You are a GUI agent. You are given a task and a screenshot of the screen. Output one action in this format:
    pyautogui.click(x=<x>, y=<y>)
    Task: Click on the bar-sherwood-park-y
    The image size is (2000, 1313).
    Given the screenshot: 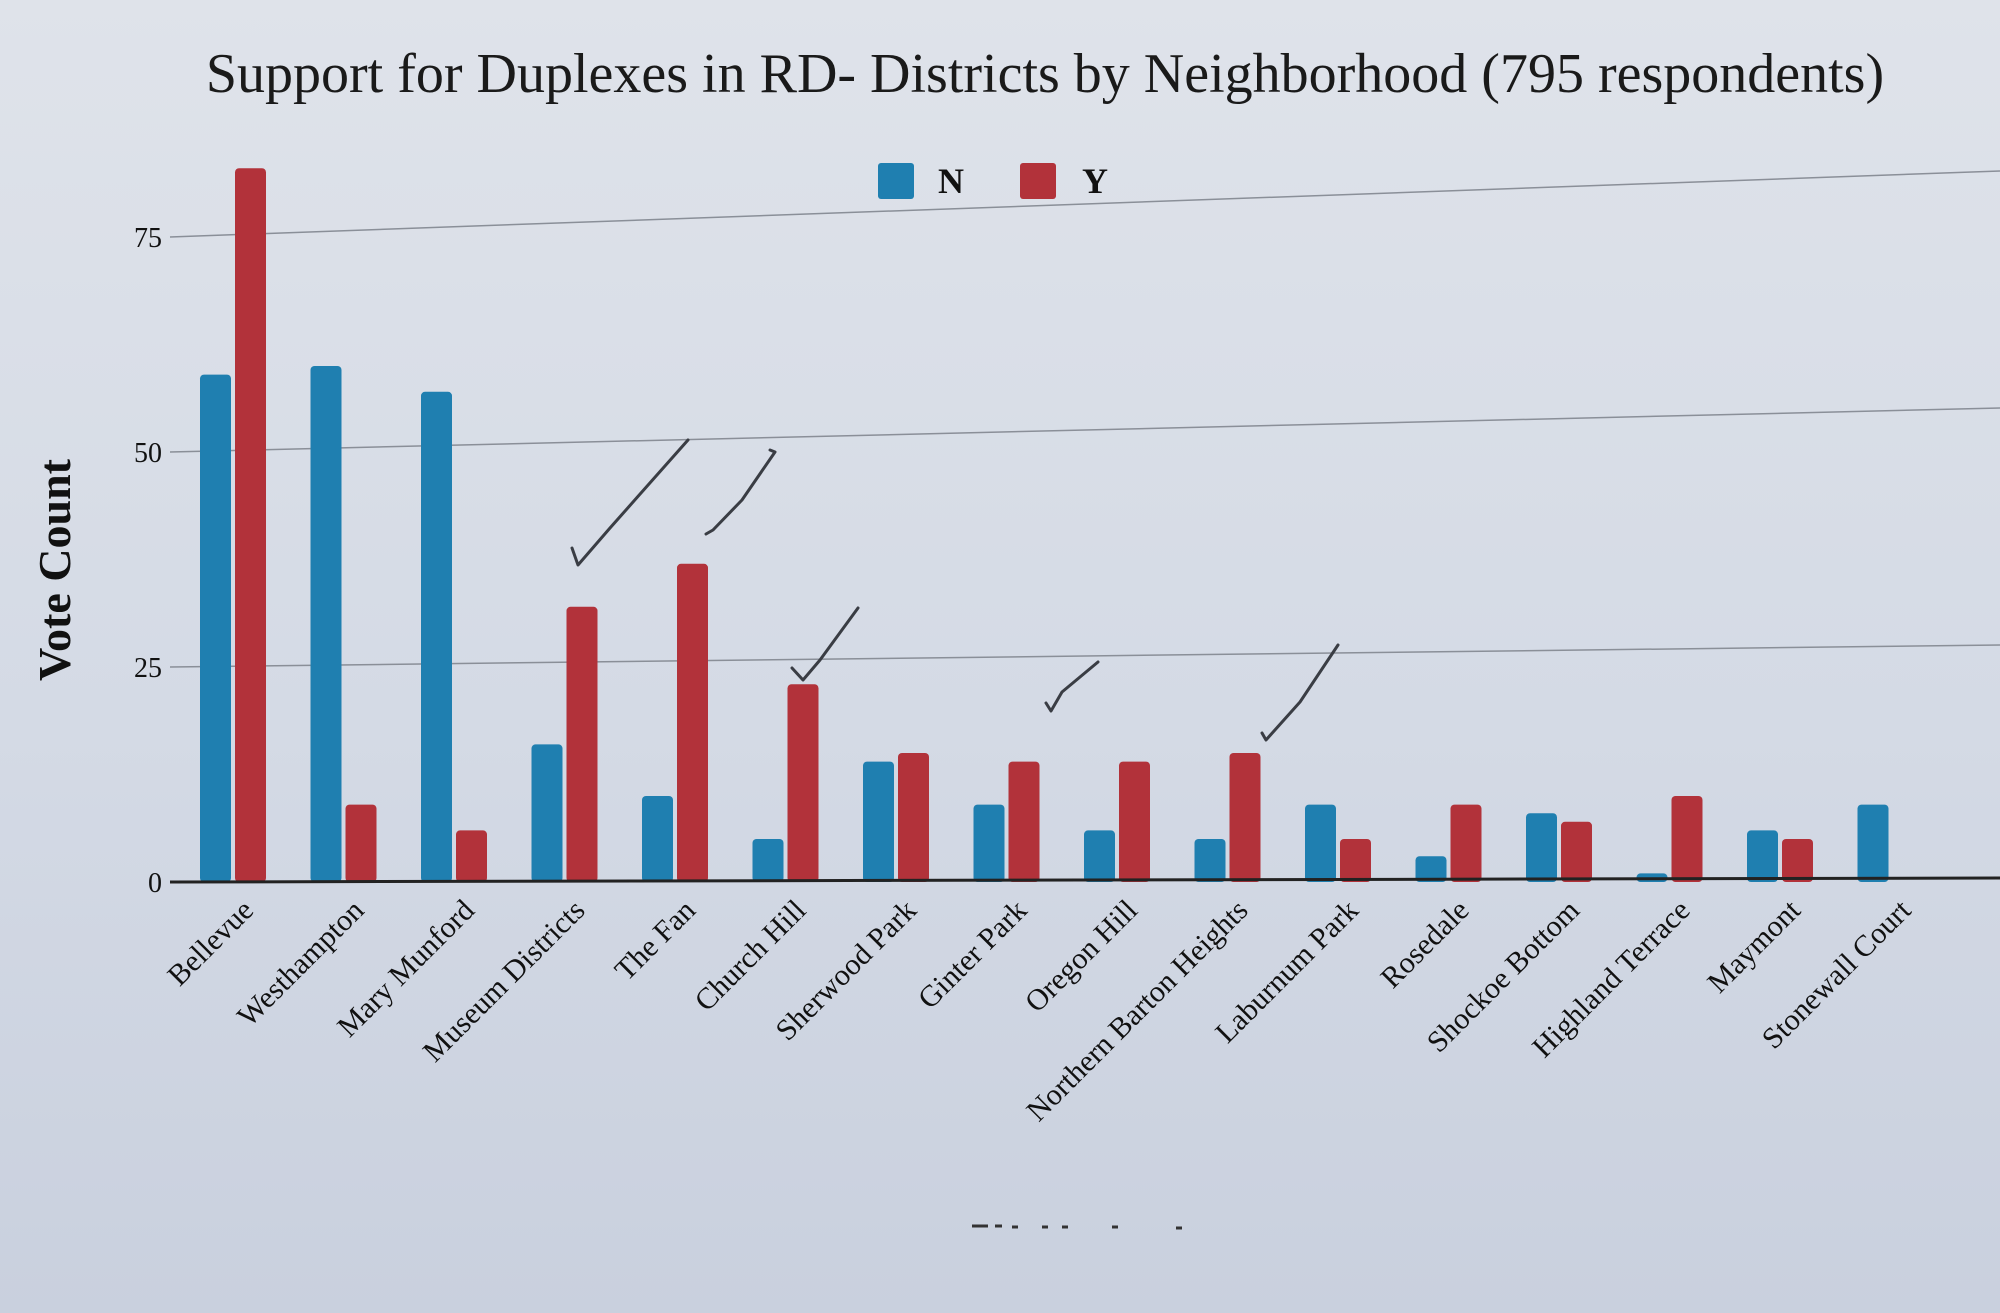 What is the action you would take?
    pyautogui.click(x=913, y=817)
    